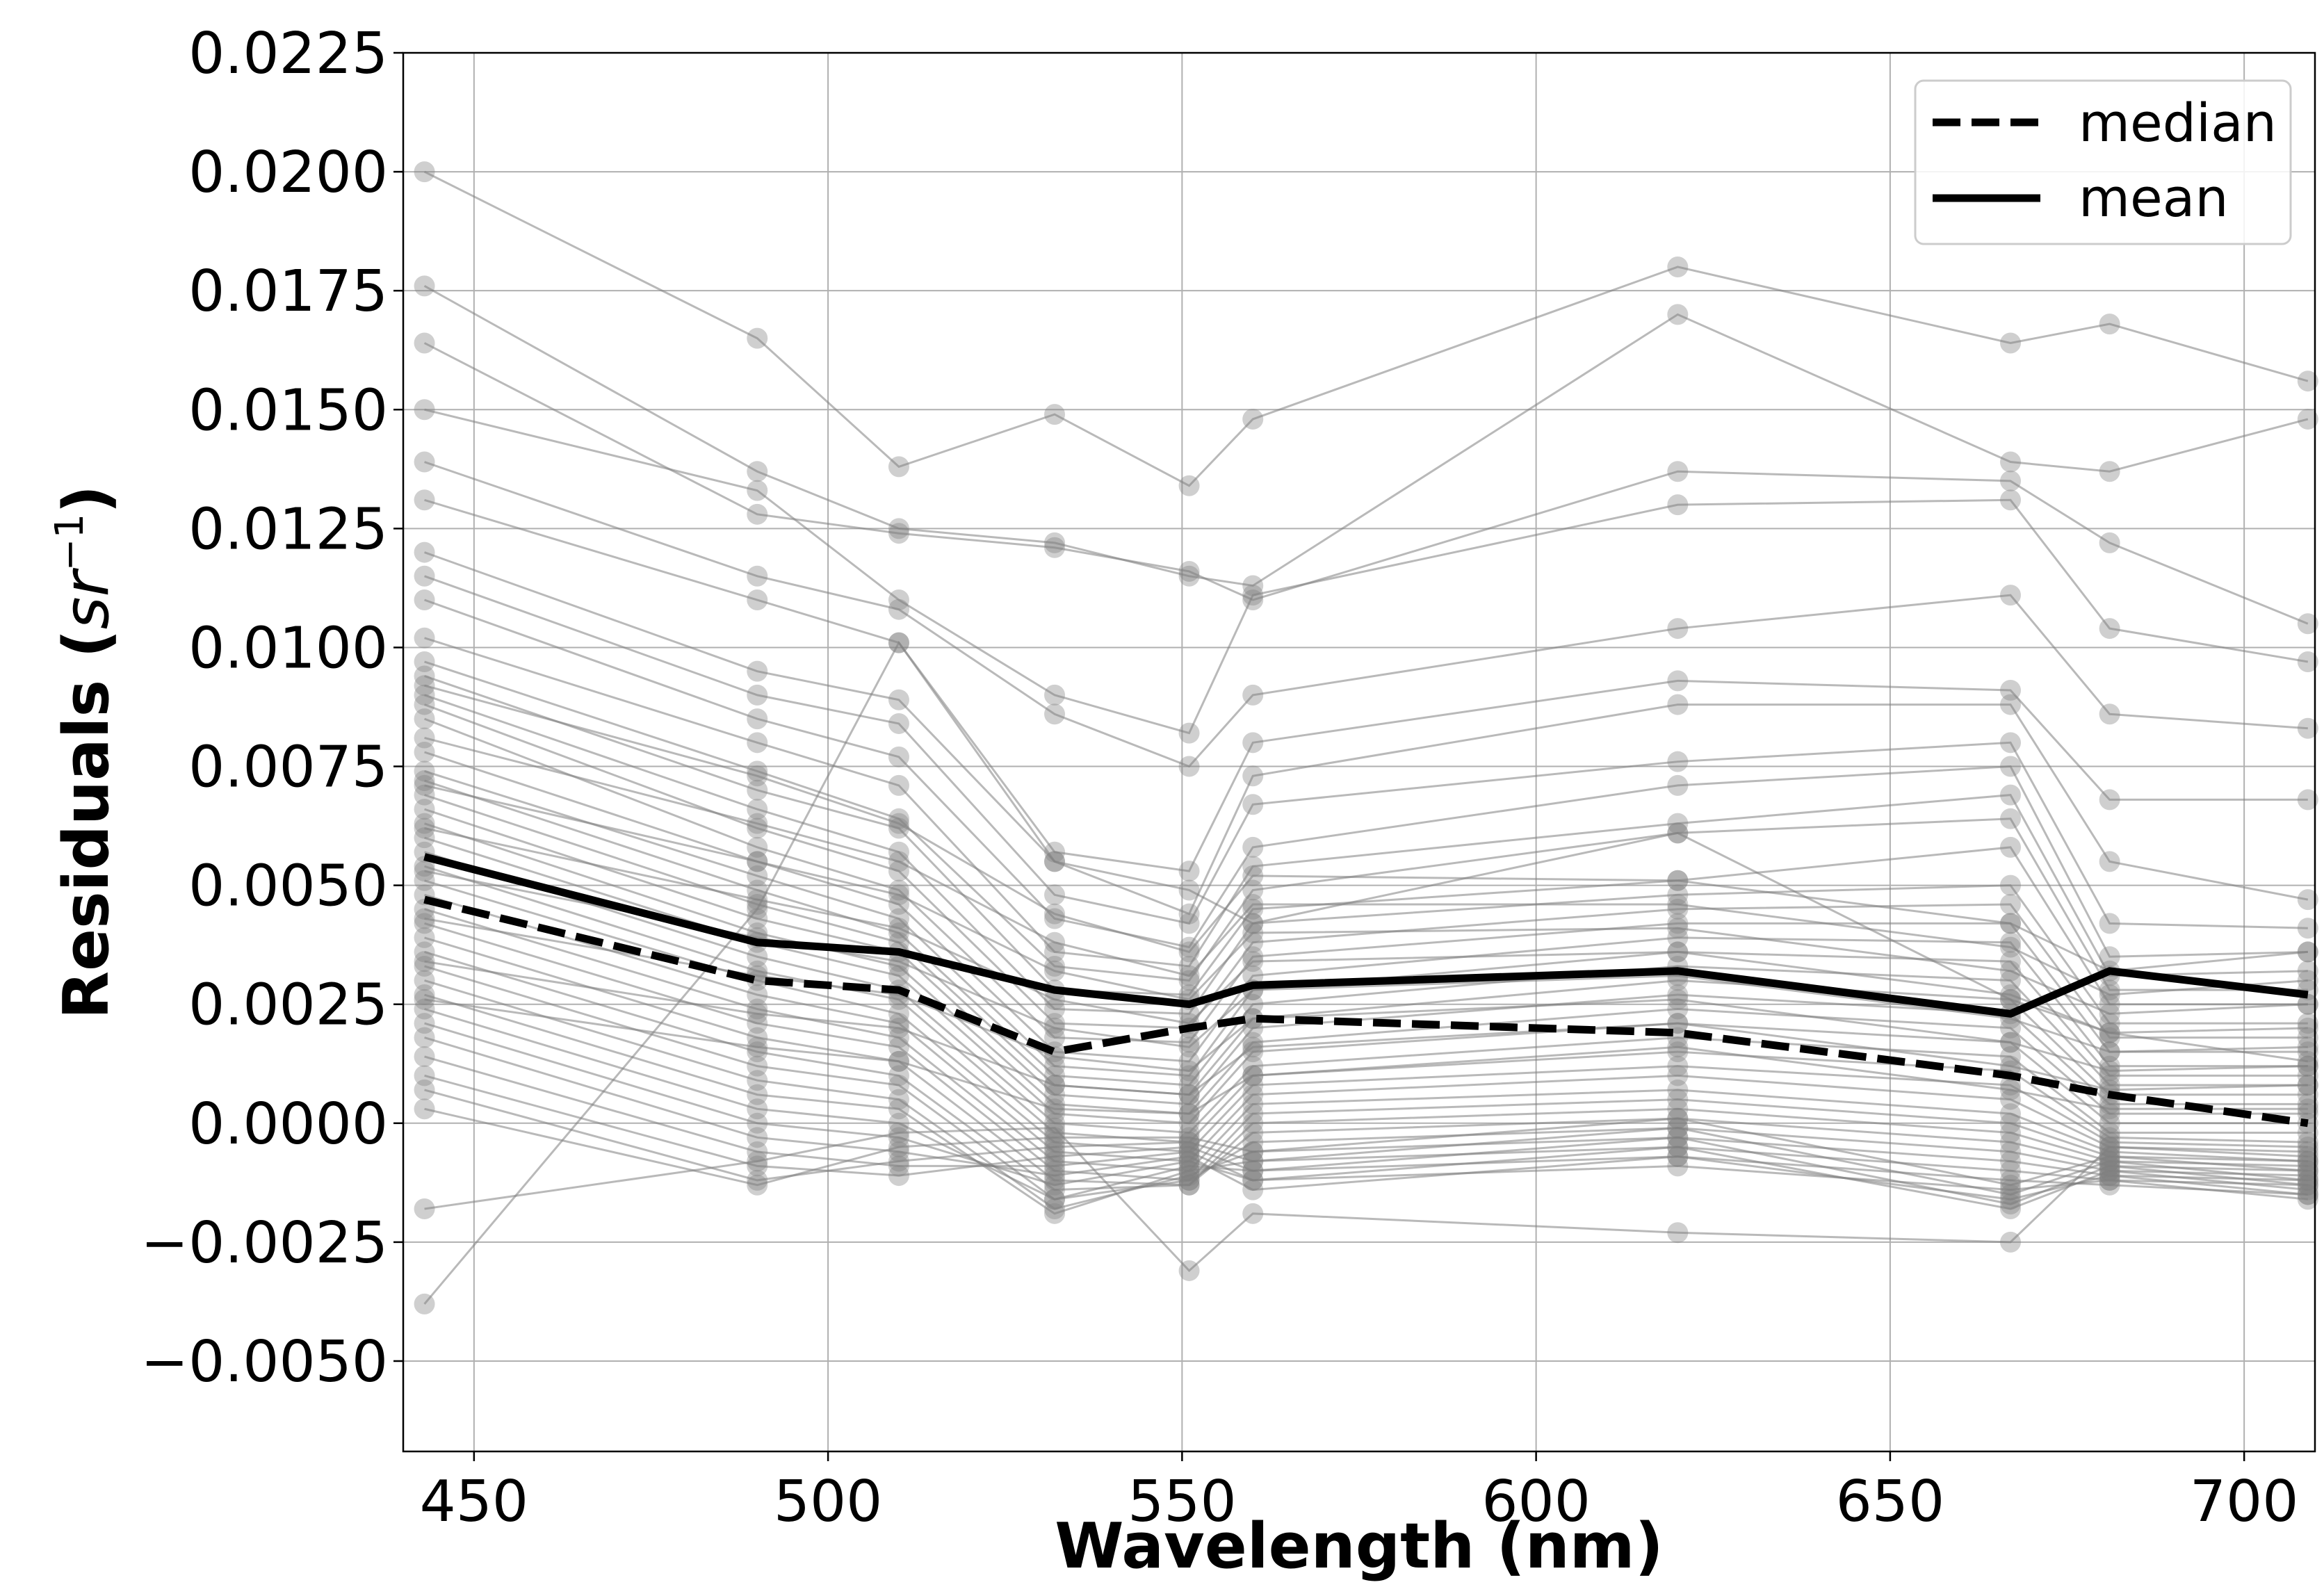 This screenshot has height=1587, width=2324. I want to click on y-tick-label: 0.0175, so click(288, 292).